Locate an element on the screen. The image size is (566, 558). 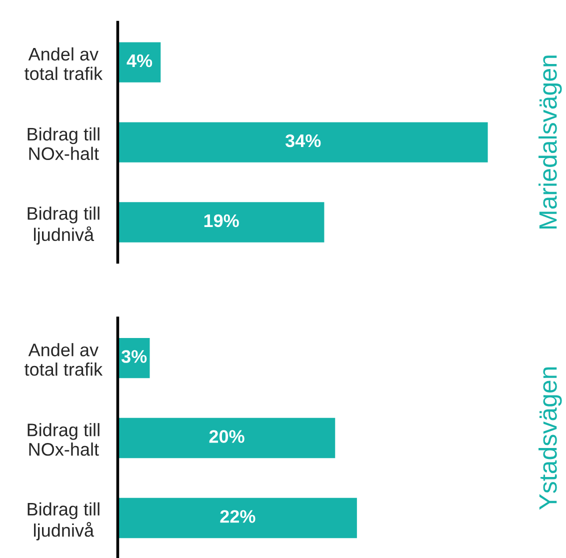
data-label: 3% is located at coordinates (134, 356).